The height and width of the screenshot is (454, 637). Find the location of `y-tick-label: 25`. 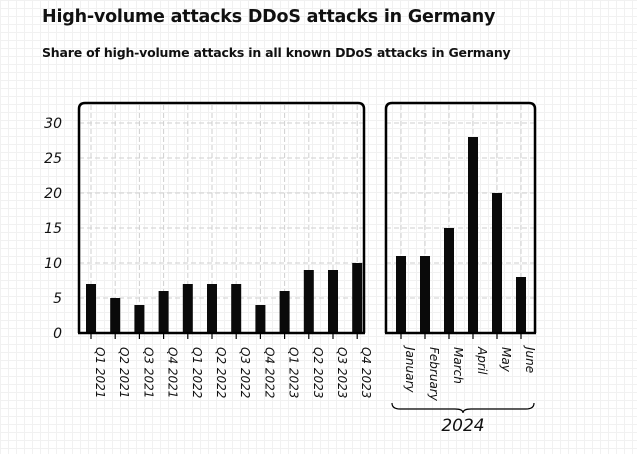

y-tick-label: 25 is located at coordinates (53, 159).